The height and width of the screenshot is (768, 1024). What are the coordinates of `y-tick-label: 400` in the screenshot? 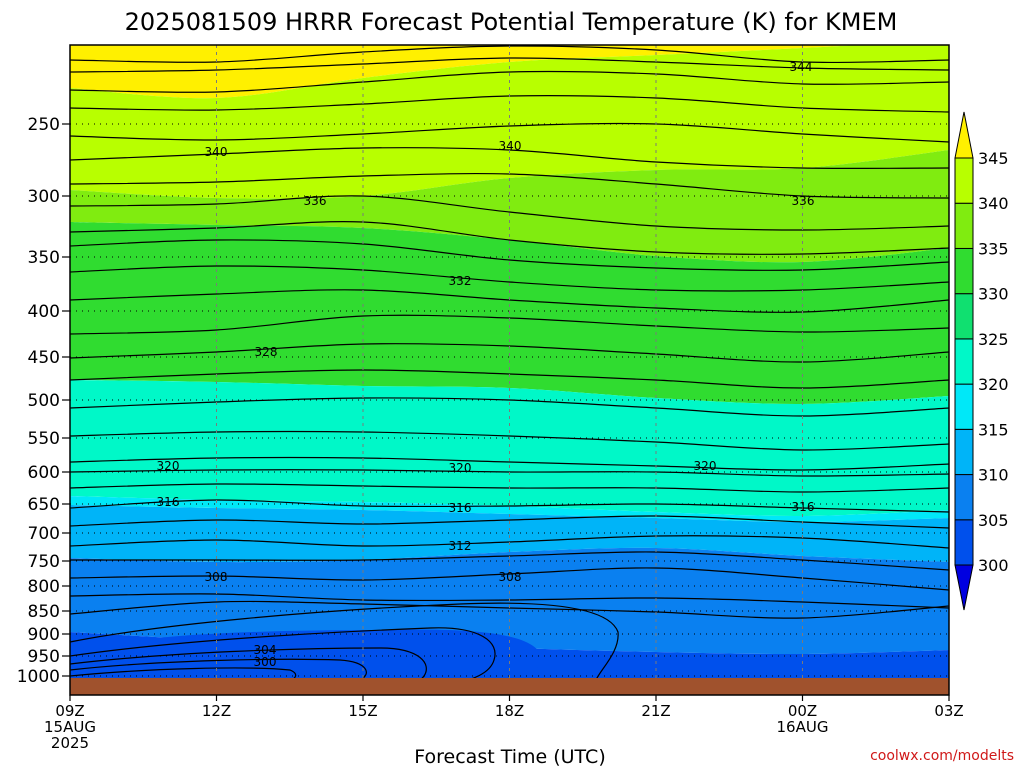 It's located at (44, 312).